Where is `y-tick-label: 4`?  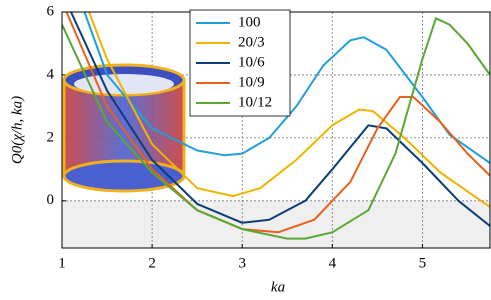
y-tick-label: 4 is located at coordinates (51, 74).